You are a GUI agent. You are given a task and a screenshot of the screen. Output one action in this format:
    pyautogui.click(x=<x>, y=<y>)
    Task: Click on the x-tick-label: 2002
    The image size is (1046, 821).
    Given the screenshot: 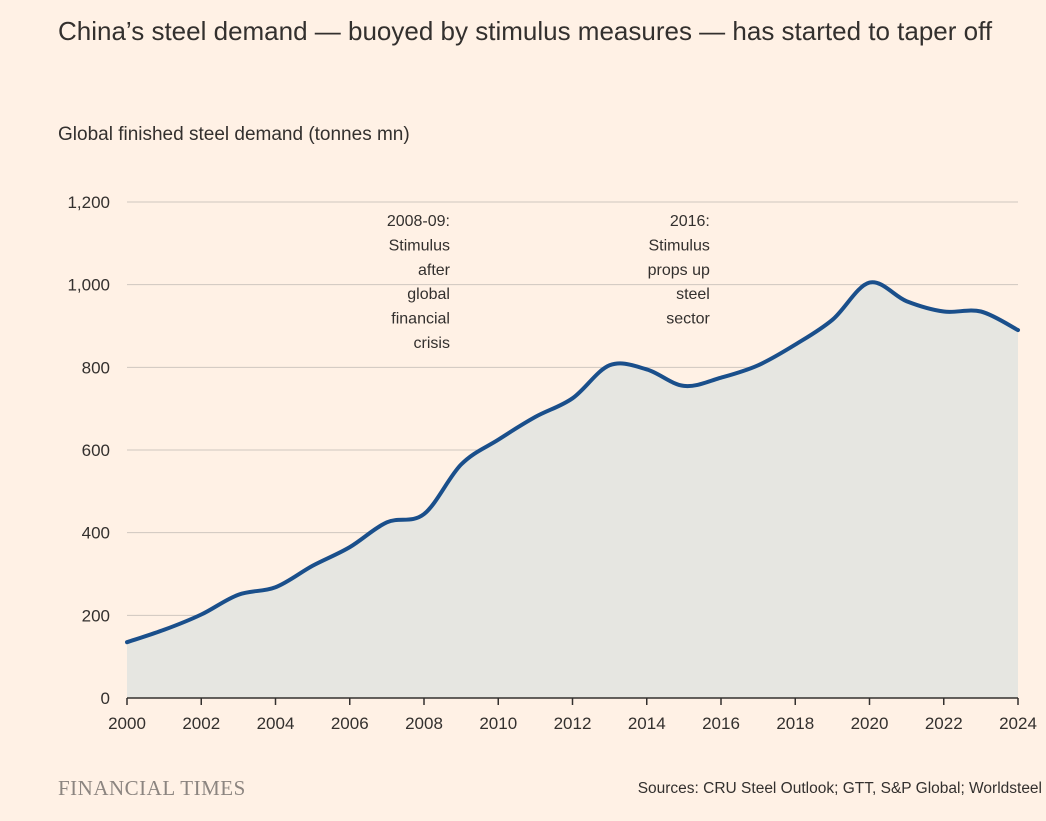 What is the action you would take?
    pyautogui.click(x=201, y=723)
    